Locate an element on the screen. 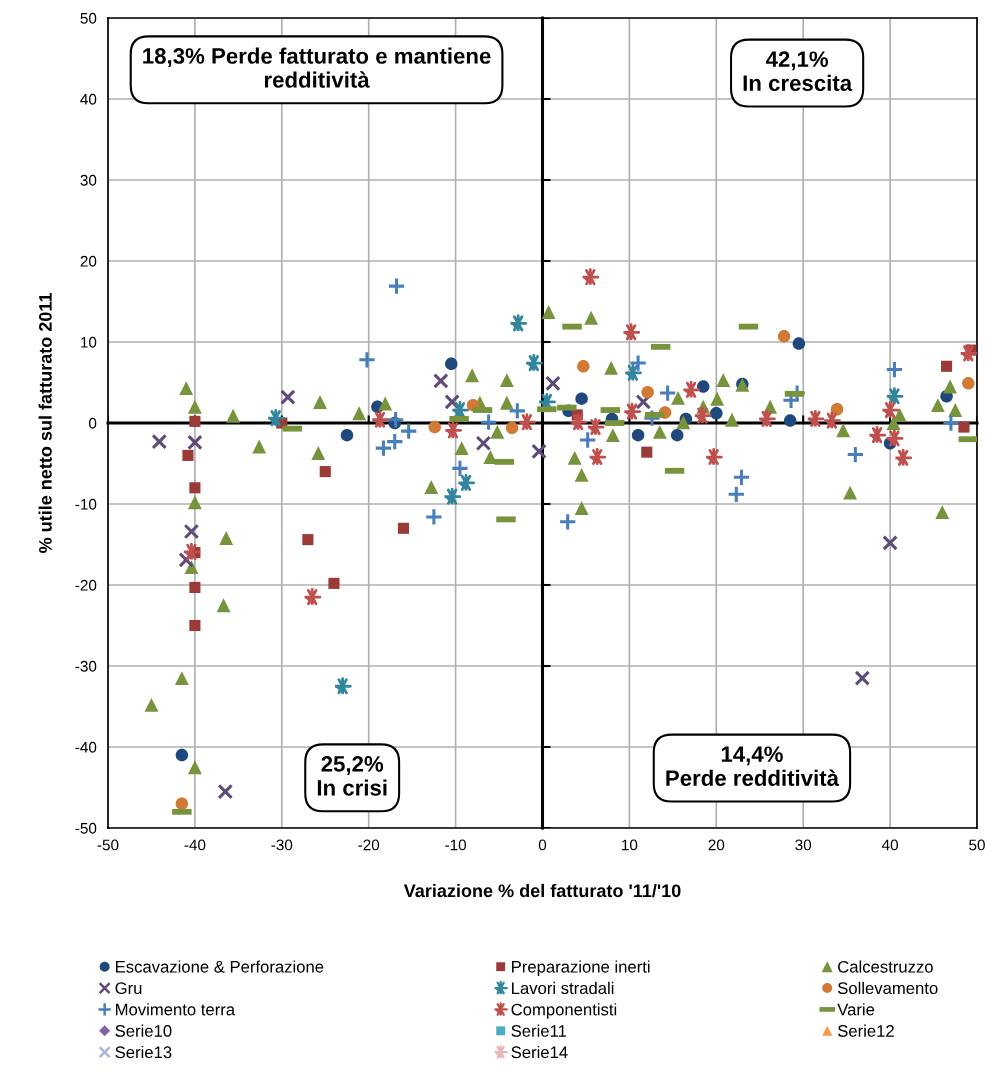 The width and height of the screenshot is (990, 1072). x-tick-label: 10 is located at coordinates (630, 845).